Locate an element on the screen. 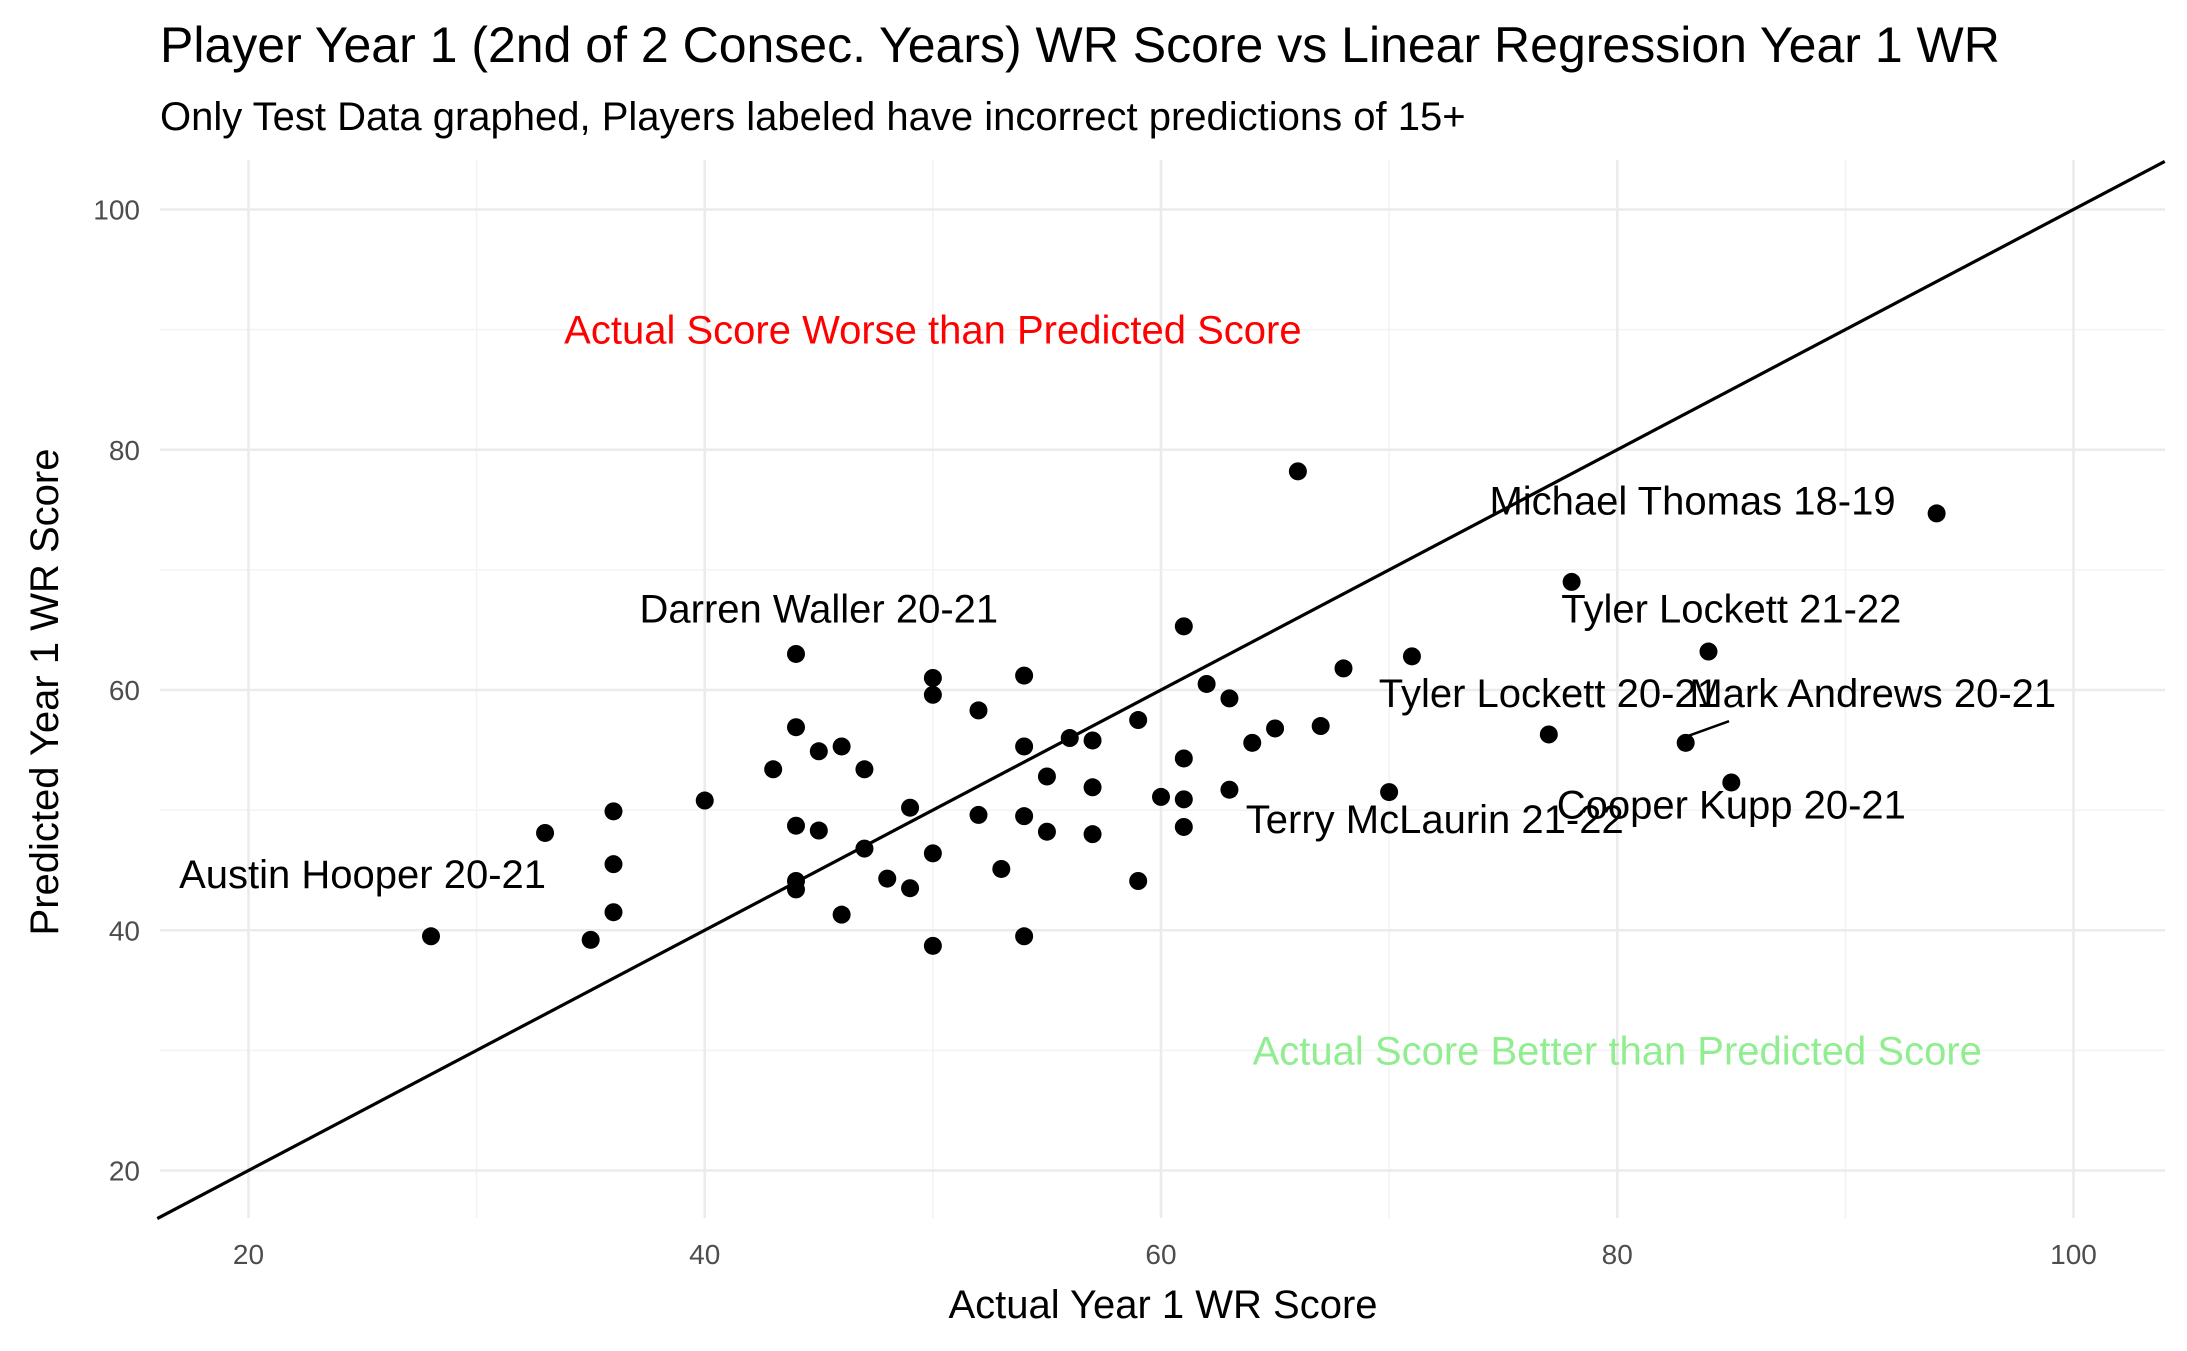 This screenshot has width=2187, height=1351. region-label: Actual Score Worse than Predicted Score is located at coordinates (932, 331).